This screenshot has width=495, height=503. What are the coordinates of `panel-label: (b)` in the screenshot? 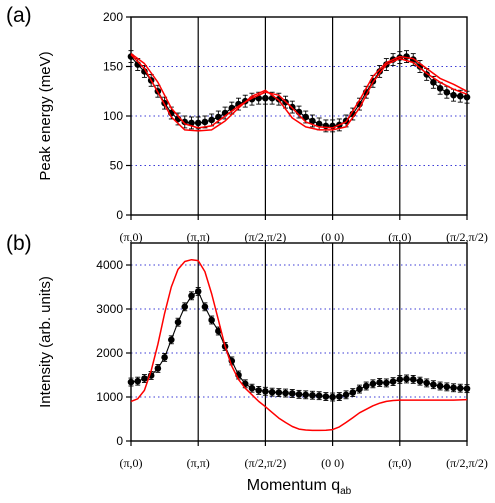 It's located at (19, 243).